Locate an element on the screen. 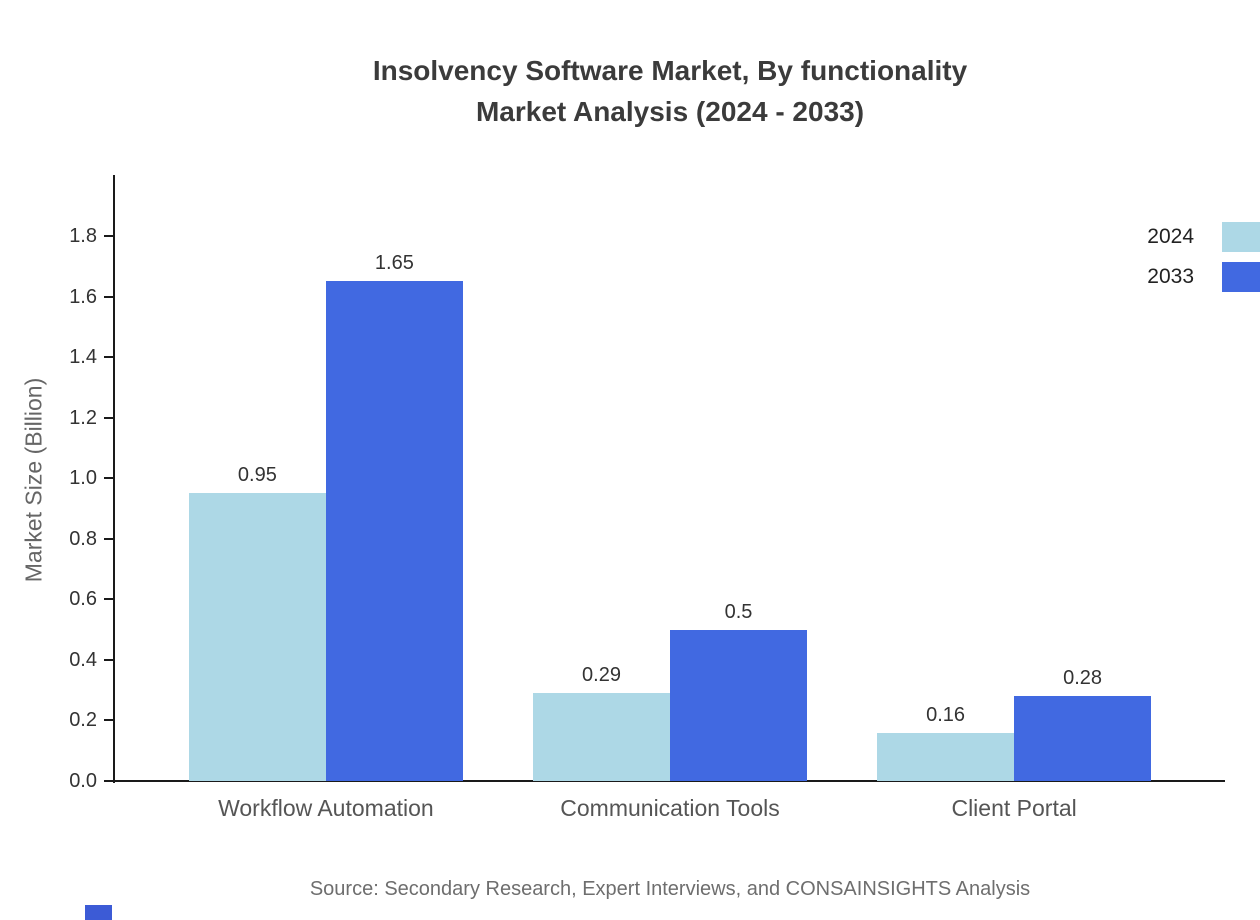 Image resolution: width=1260 pixels, height=920 pixels. y-tick-label: 0.6 is located at coordinates (83, 599).